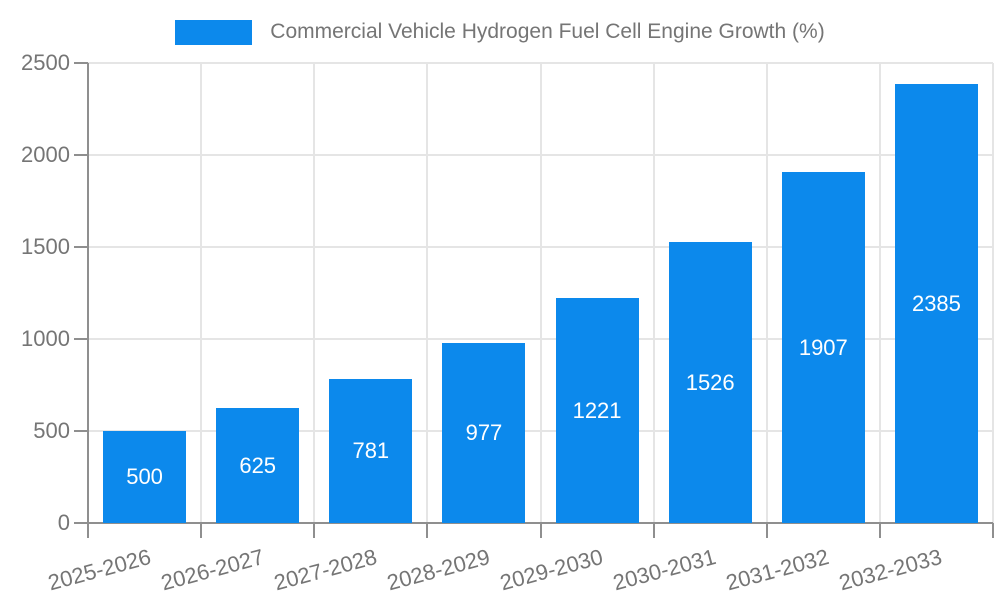 This screenshot has height=600, width=1000. What do you see at coordinates (214, 32) in the screenshot?
I see `legend-swatch` at bounding box center [214, 32].